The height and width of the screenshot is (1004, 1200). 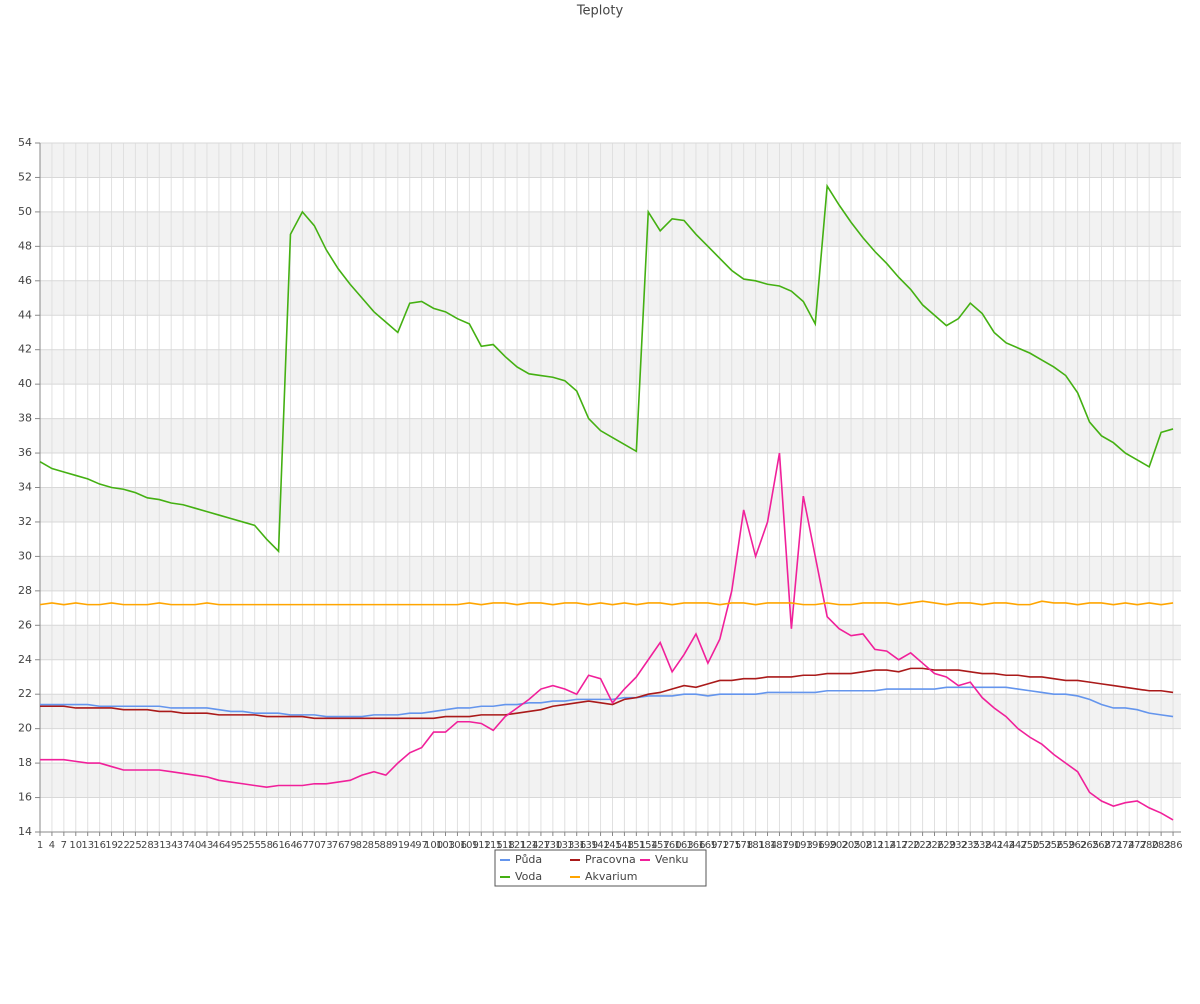 What do you see at coordinates (672, 845) in the screenshot?
I see `x-tick-label: 160` at bounding box center [672, 845].